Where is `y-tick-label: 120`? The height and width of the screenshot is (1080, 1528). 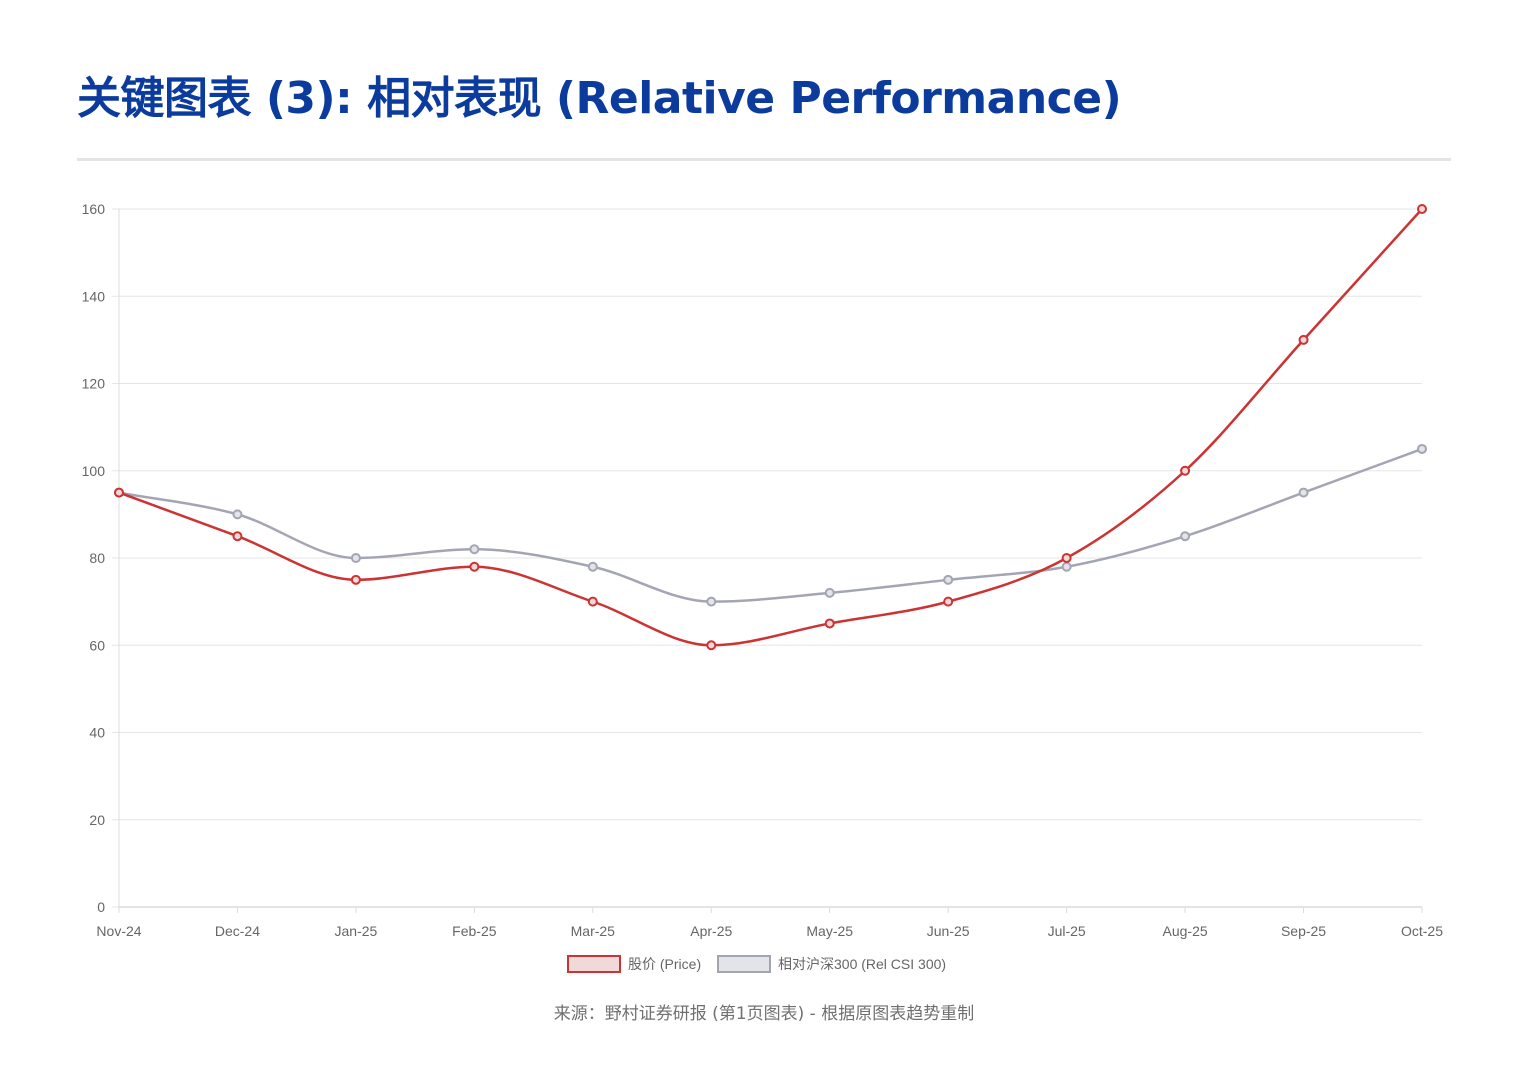 y-tick-label: 120 is located at coordinates (94, 384).